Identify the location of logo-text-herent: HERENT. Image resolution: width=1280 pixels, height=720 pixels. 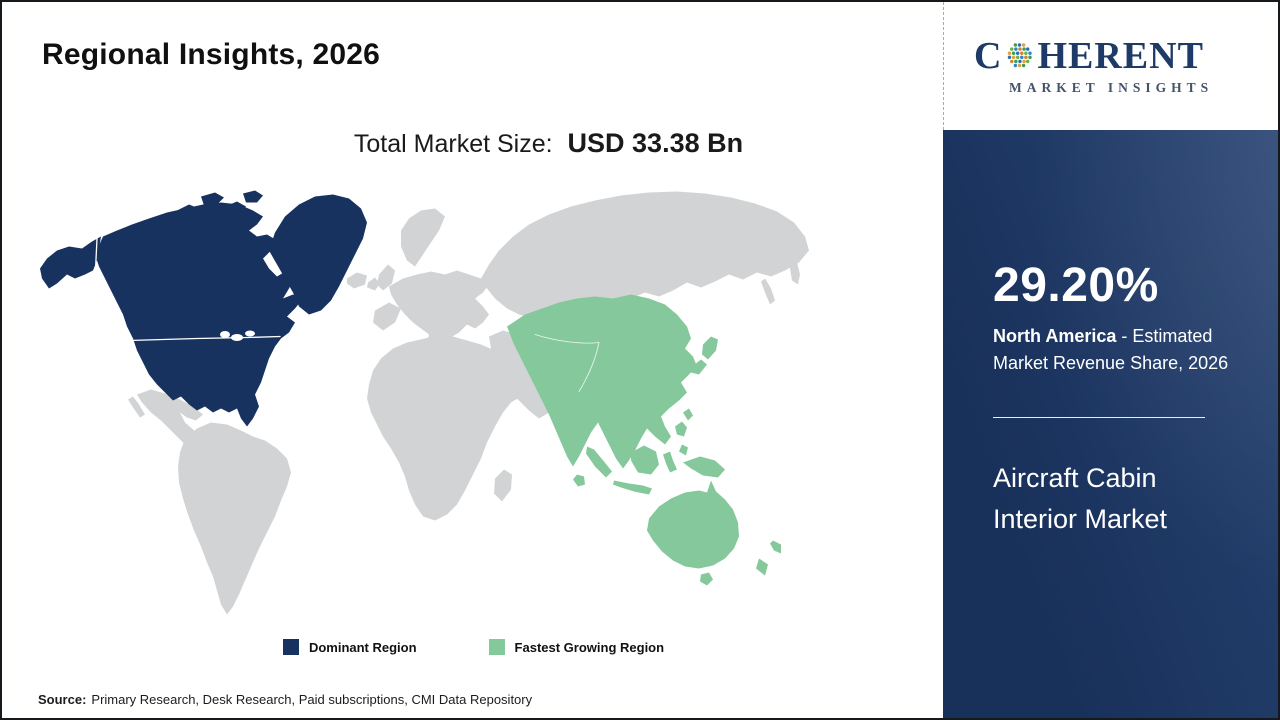
(1120, 55).